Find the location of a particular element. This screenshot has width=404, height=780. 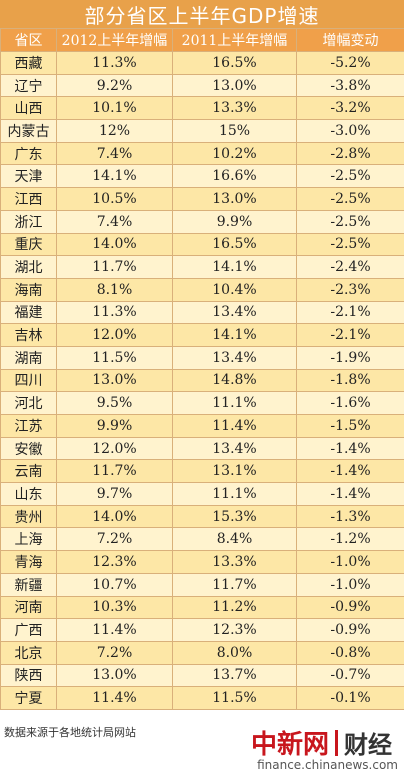

province-cell: 上海 is located at coordinates (28, 539).